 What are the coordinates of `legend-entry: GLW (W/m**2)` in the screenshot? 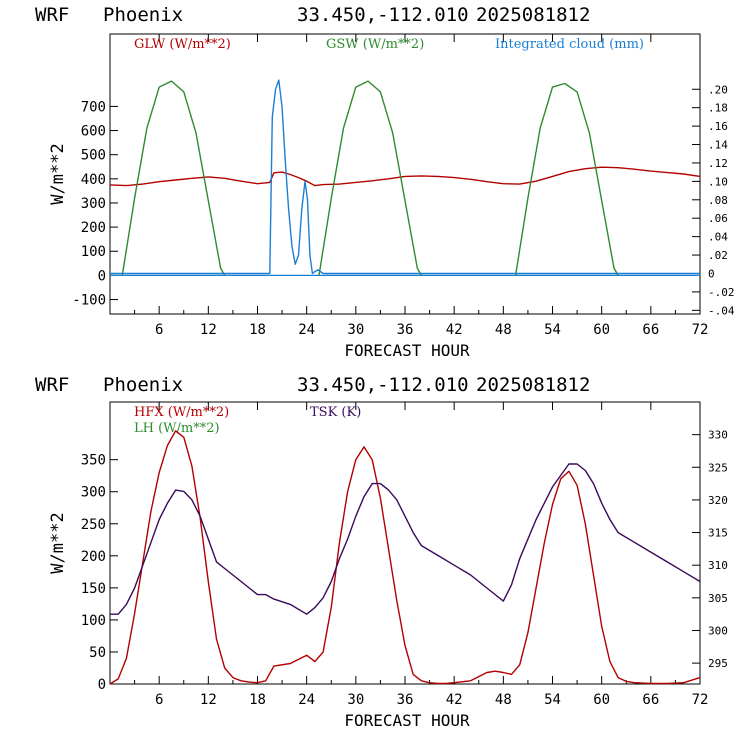 It's located at (182, 44).